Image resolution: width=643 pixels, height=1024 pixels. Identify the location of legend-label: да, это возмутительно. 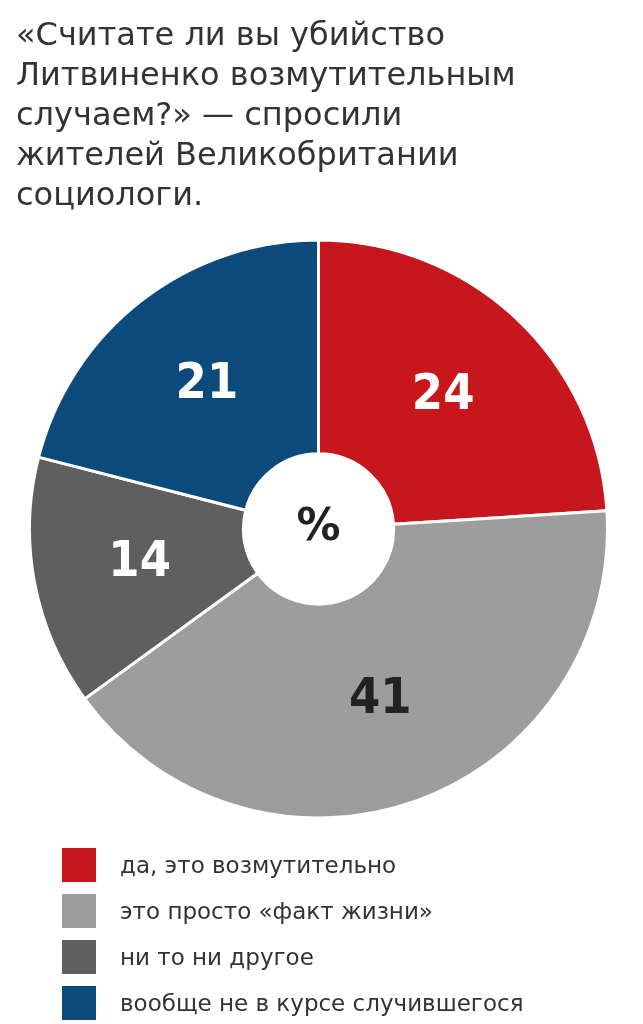
(258, 865).